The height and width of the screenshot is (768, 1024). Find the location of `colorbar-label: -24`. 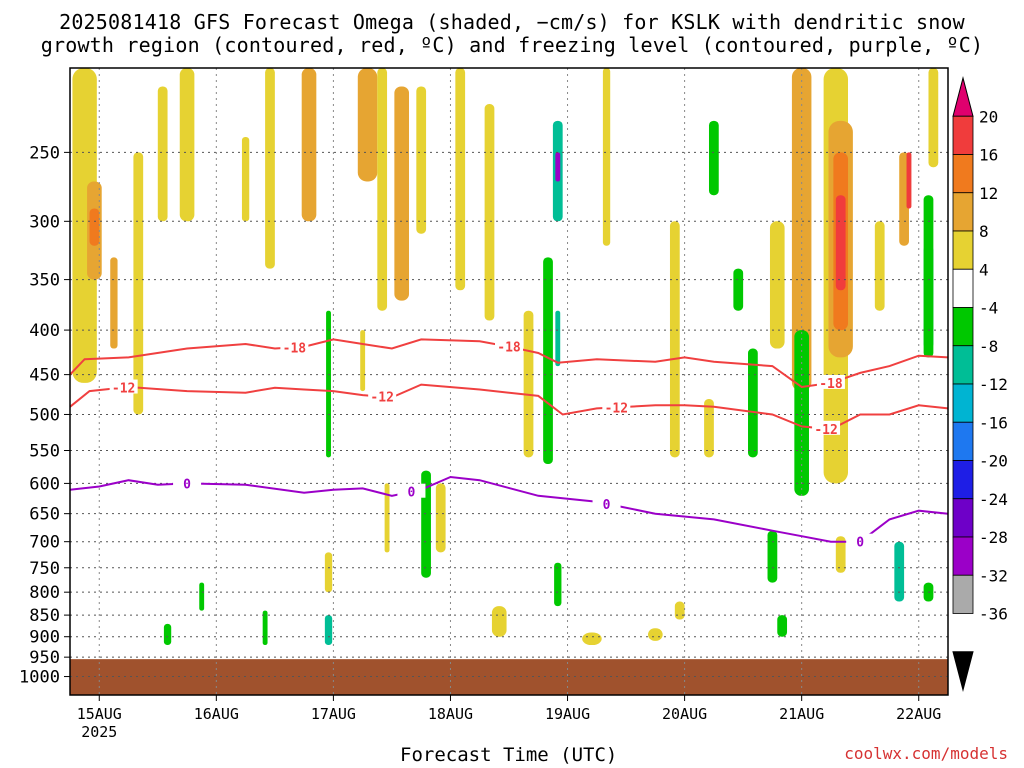

colorbar-label: -24 is located at coordinates (993, 499).